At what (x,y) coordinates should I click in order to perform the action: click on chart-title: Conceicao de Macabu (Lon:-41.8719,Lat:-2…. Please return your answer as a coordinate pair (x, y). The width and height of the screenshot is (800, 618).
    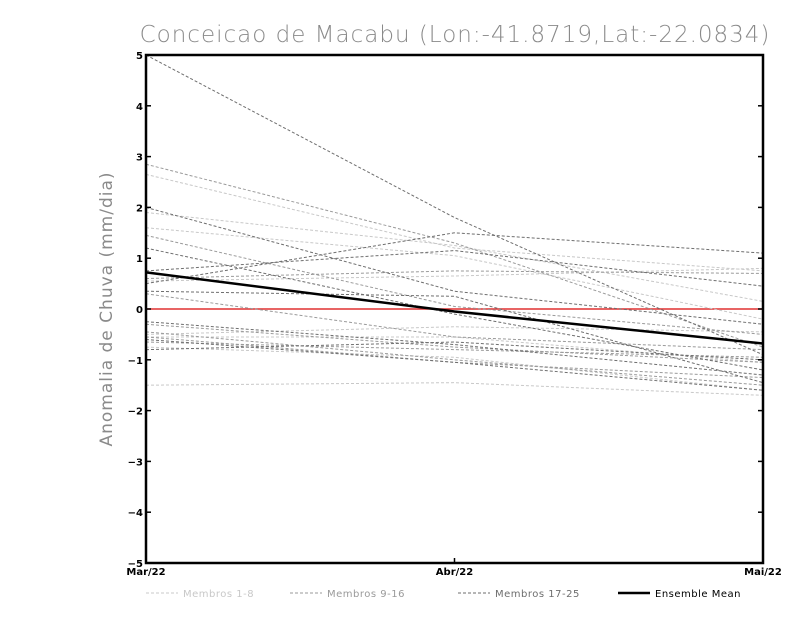
    Looking at the image, I should click on (455, 35).